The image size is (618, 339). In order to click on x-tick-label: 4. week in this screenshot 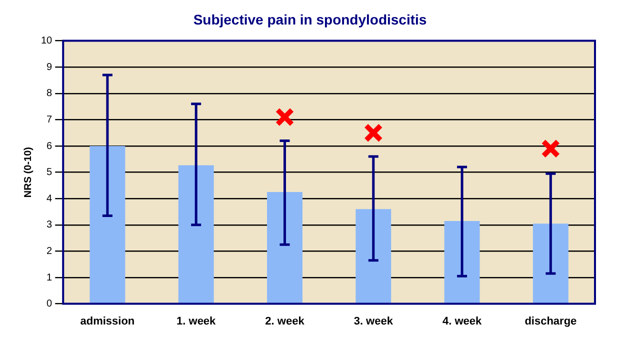, I will do `click(462, 321)`.